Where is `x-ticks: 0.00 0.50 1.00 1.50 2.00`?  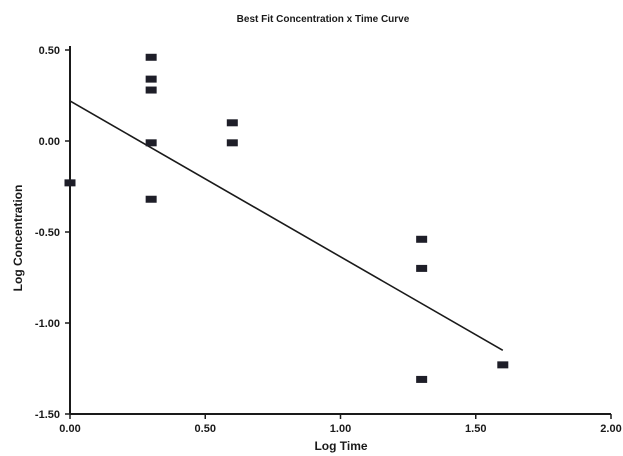
x-ticks: 0.00 0.50 1.00 1.50 2.00 is located at coordinates (340, 424).